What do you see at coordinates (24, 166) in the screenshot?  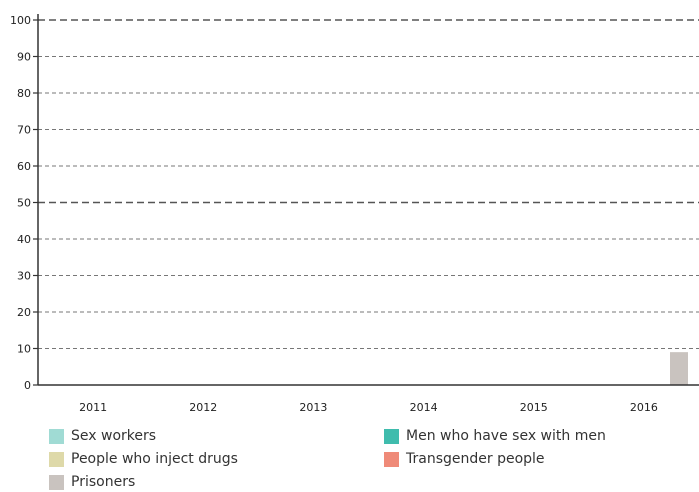 I see `y-tick-label: 60` at bounding box center [24, 166].